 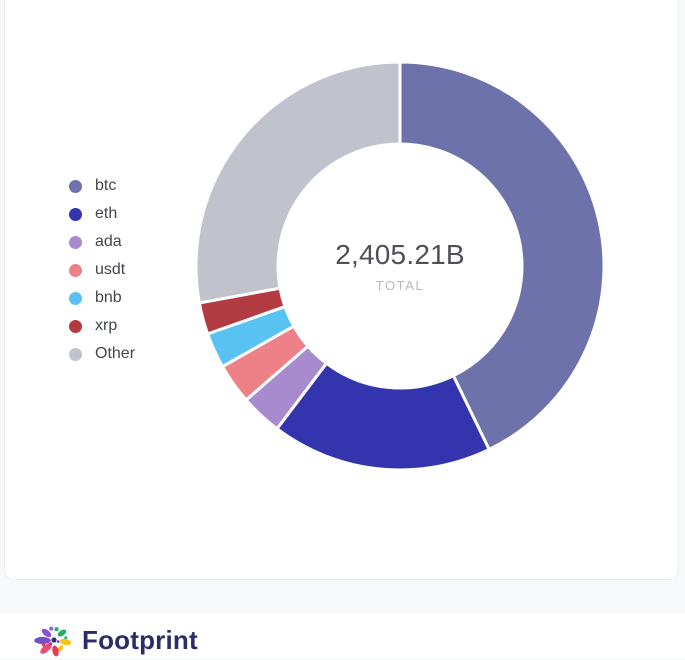 I want to click on legend-dot-xrp, so click(x=75, y=326).